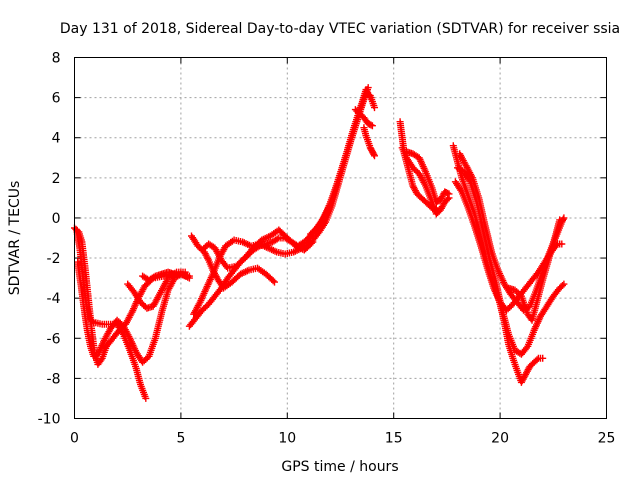 This screenshot has width=640, height=480. I want to click on x-tick-label: 5, so click(180, 439).